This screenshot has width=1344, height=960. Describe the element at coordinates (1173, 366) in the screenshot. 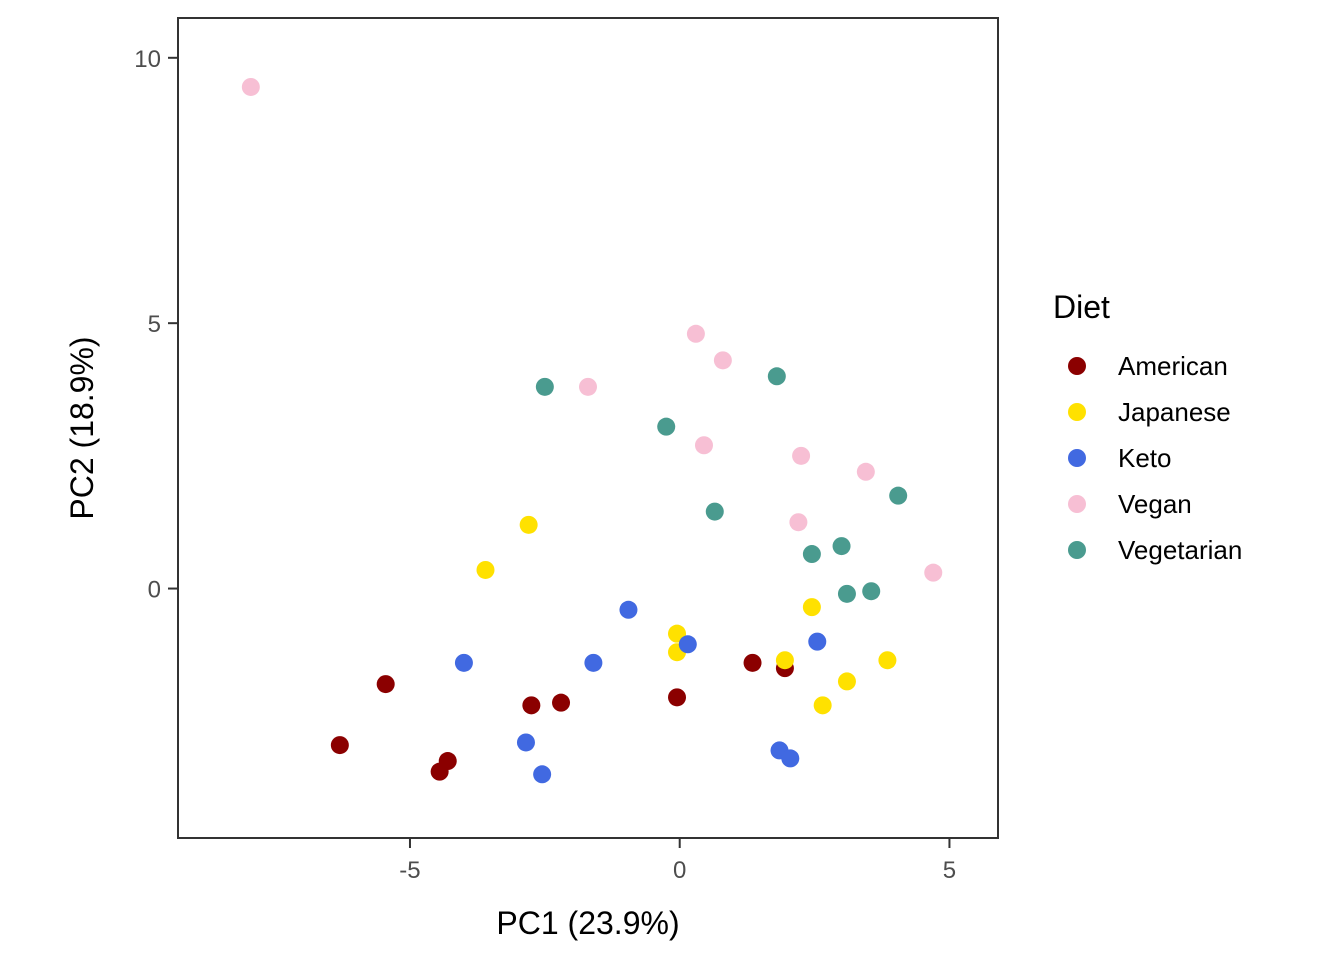

I see `legend-label-american: American` at that location.